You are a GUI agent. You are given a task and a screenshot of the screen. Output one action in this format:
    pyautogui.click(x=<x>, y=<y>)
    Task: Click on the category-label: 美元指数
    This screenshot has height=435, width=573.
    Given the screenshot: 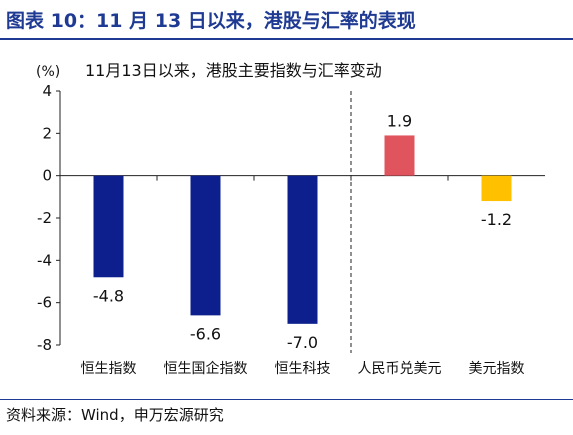 What is the action you would take?
    pyautogui.click(x=497, y=369)
    